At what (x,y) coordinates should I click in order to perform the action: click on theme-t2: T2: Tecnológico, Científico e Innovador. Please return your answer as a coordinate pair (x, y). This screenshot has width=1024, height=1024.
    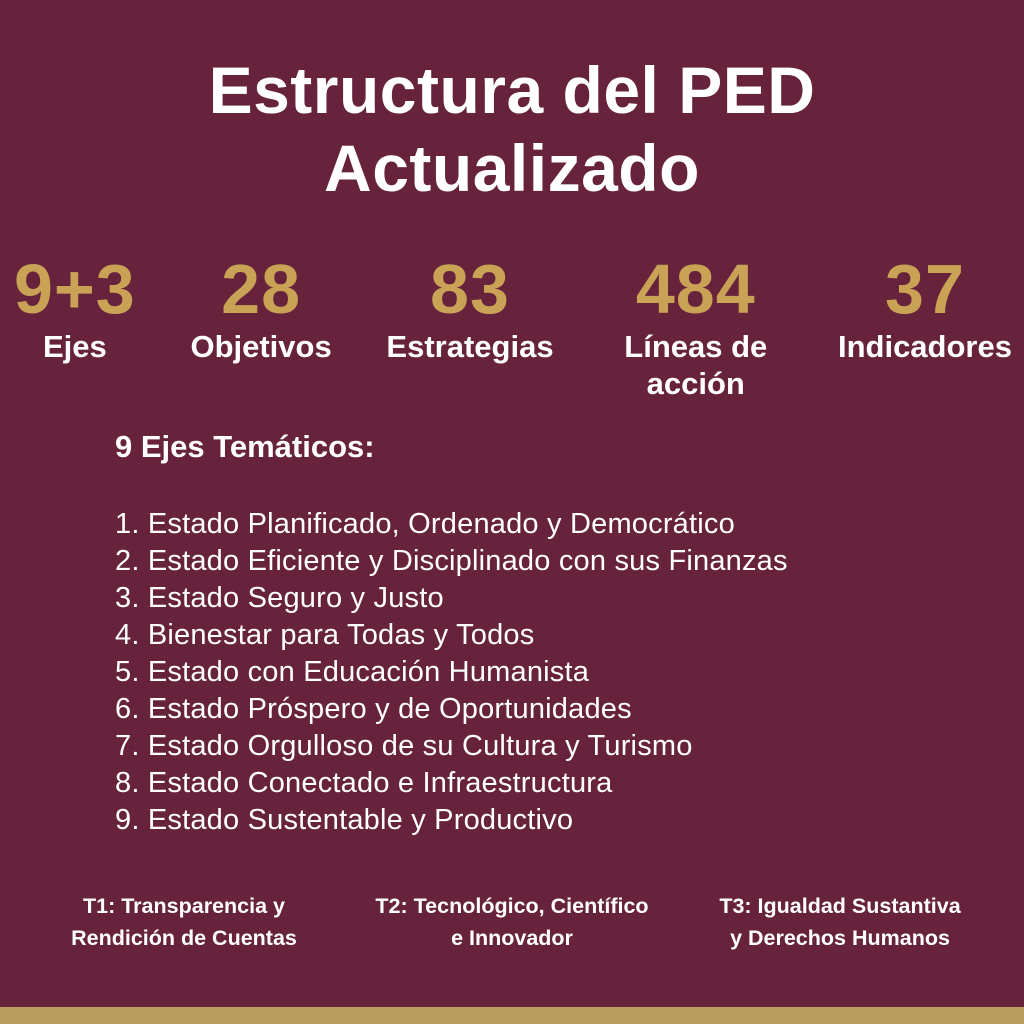
    Looking at the image, I should click on (512, 922).